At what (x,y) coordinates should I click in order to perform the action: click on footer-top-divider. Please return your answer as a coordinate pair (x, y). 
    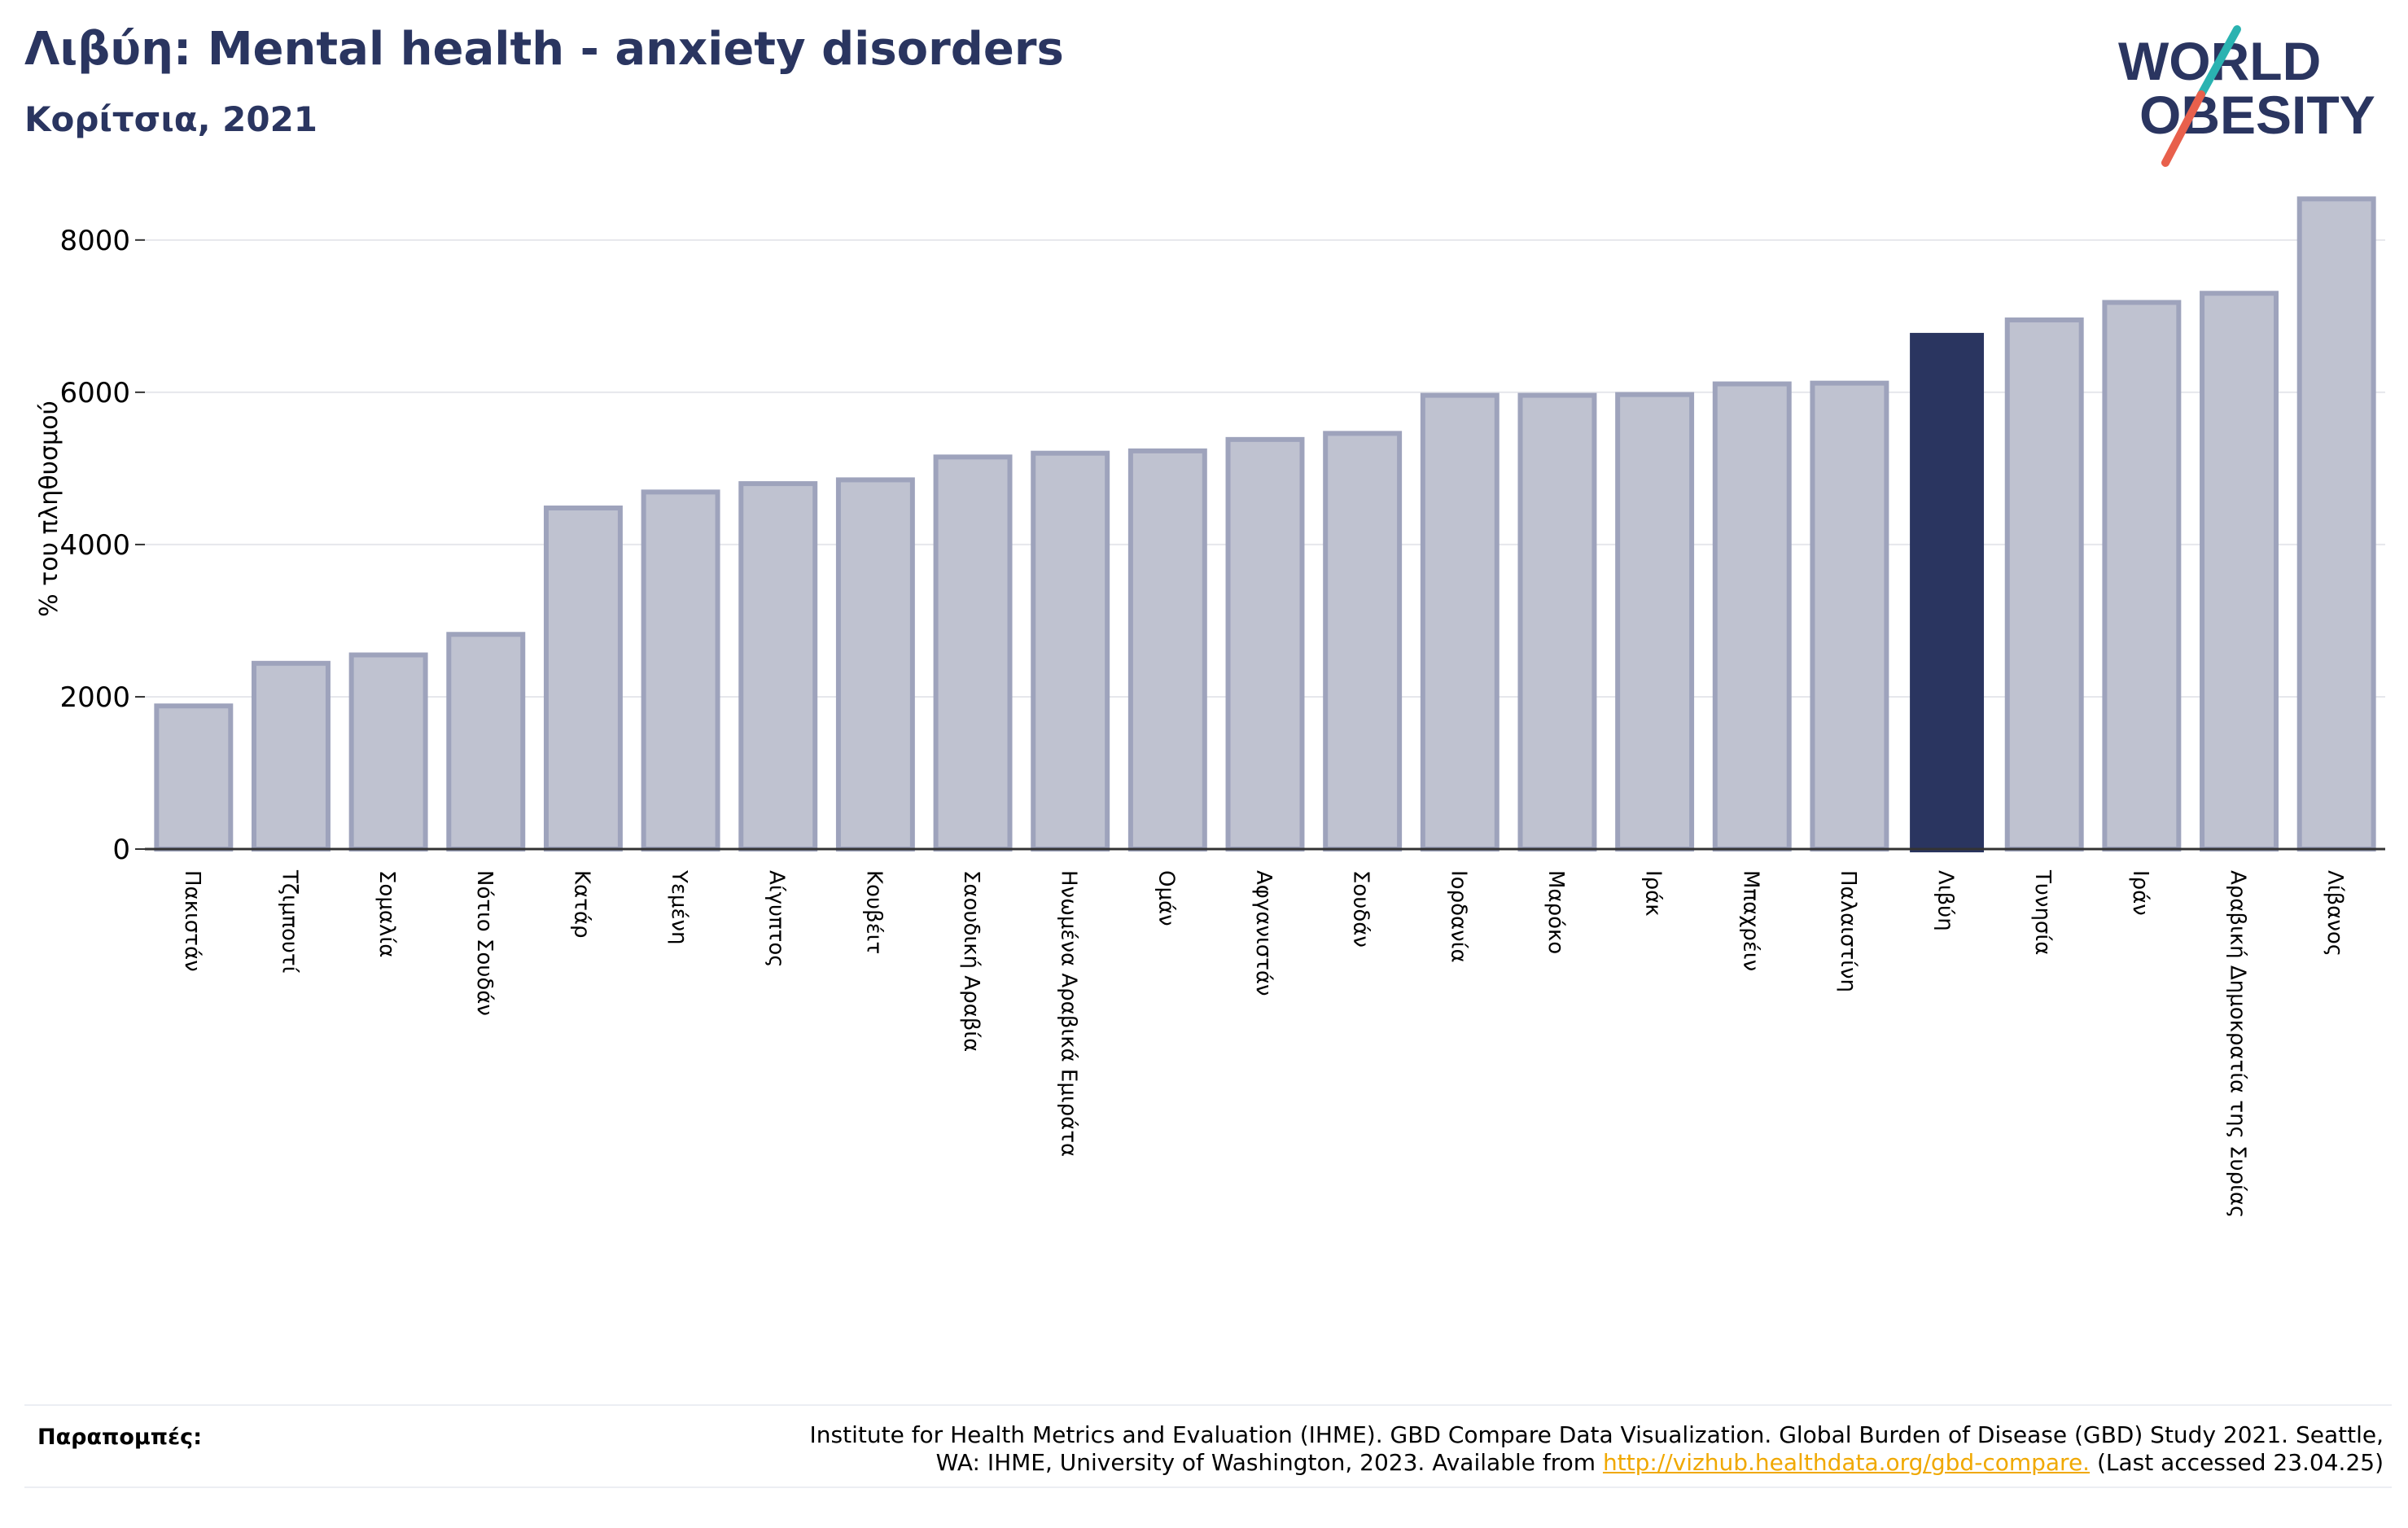
    Looking at the image, I should click on (1208, 1405).